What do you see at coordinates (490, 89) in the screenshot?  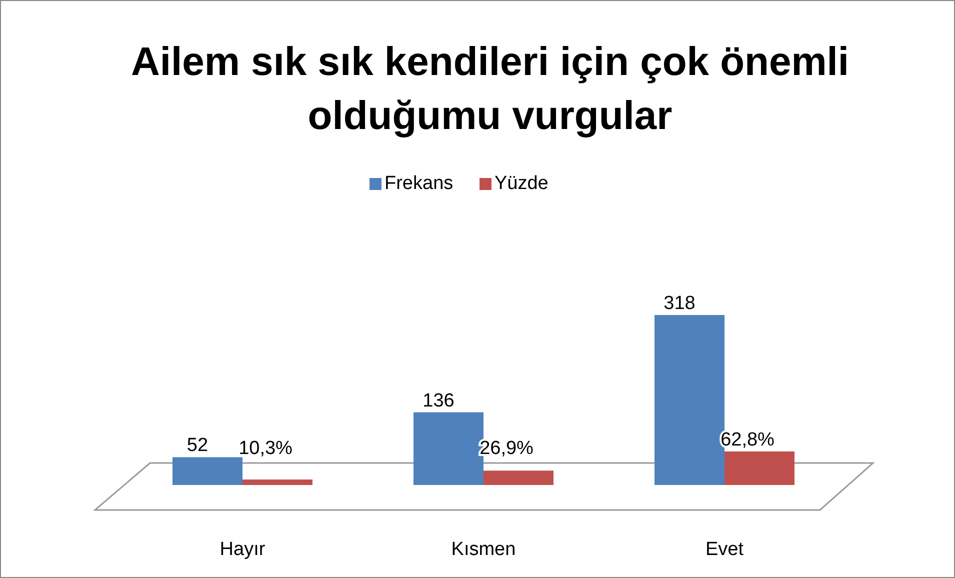 I see `chart-title: Ailem sık sık kendileri için çok önemli olduğumu vurgular` at bounding box center [490, 89].